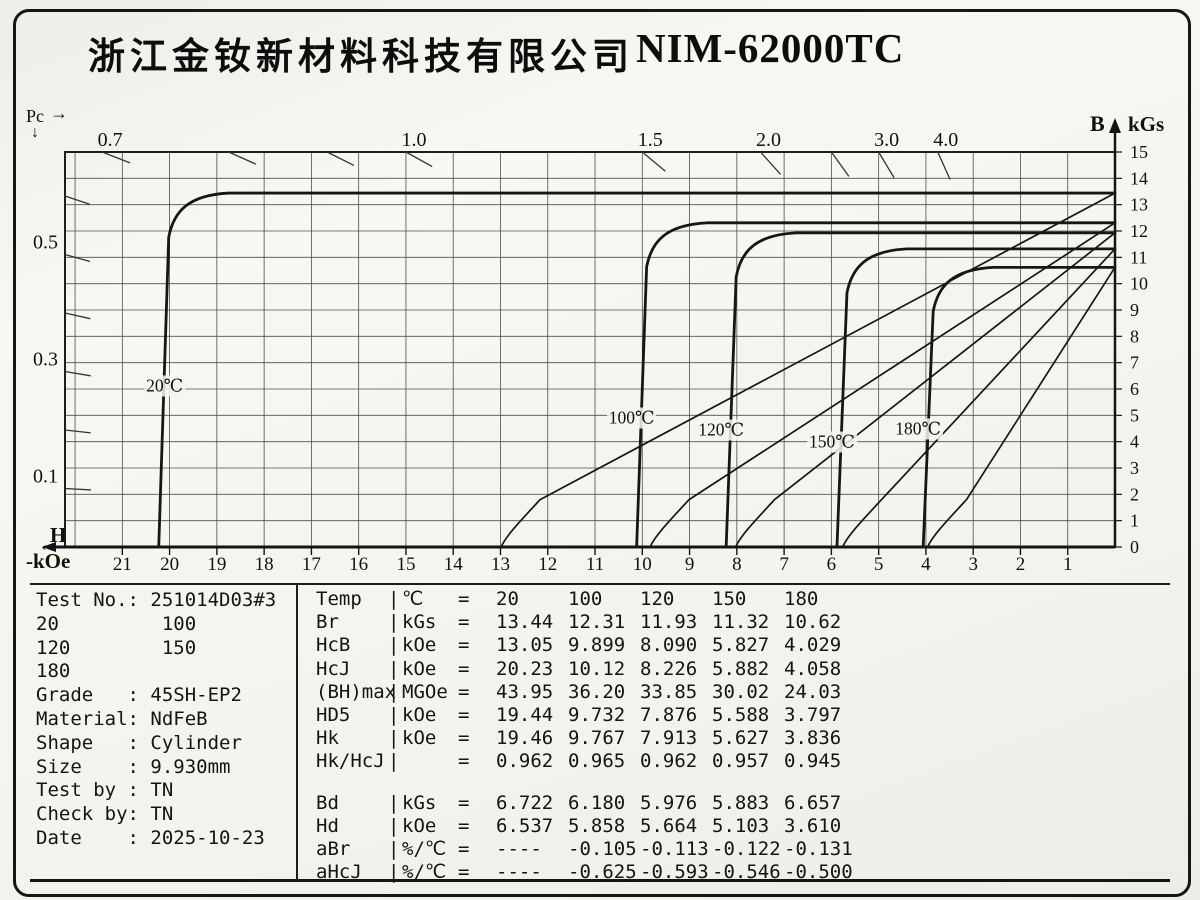 Image resolution: width=1200 pixels, height=900 pixels. I want to click on param-name: HcB, so click(333, 645).